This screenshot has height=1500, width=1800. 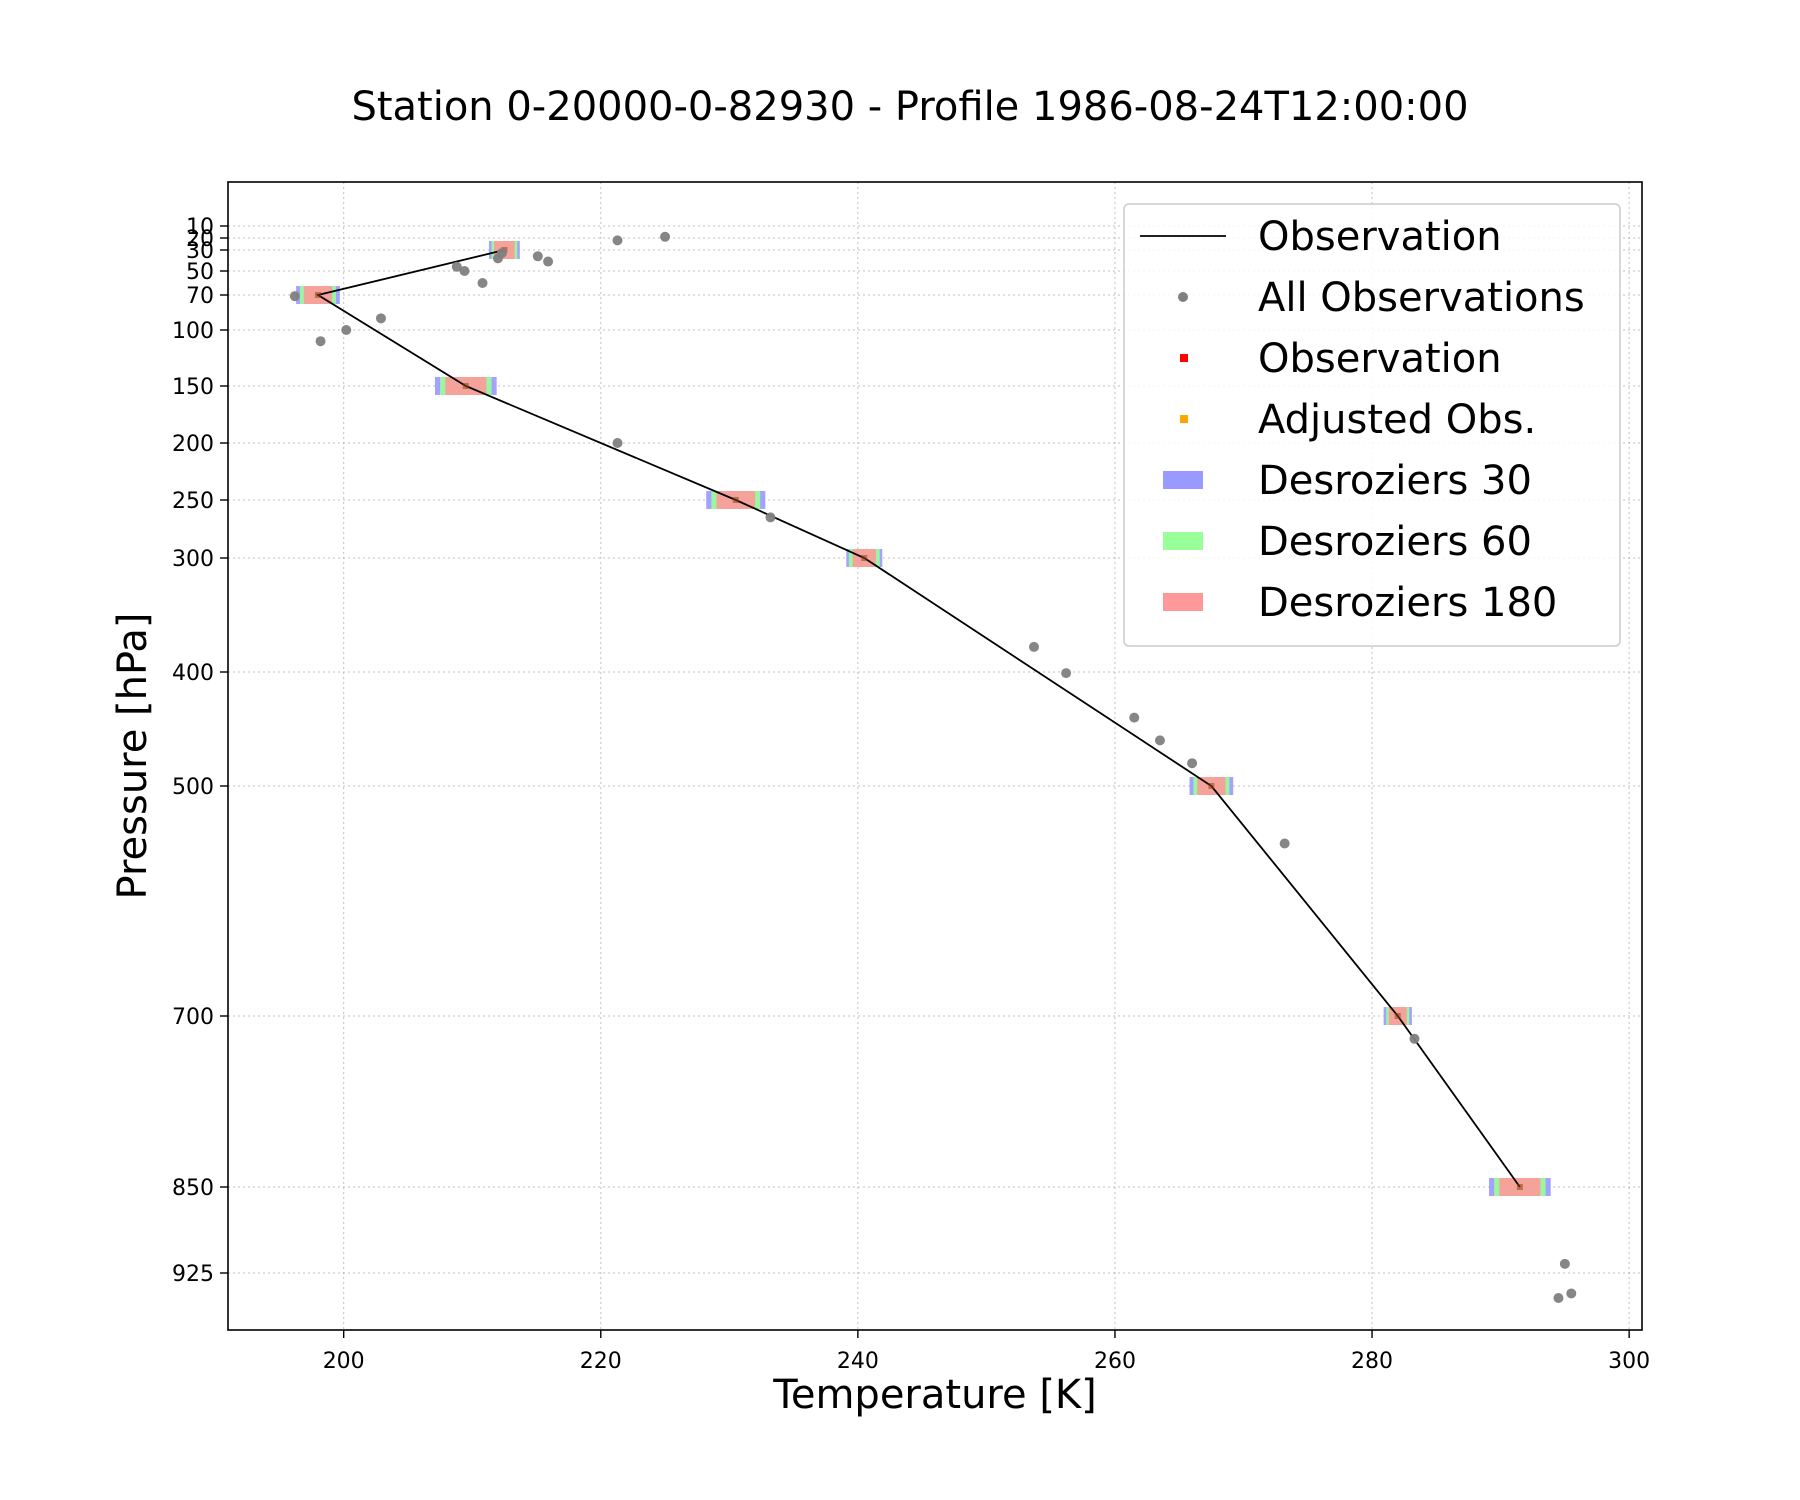 What do you see at coordinates (193, 787) in the screenshot?
I see `y-tick-label: 500` at bounding box center [193, 787].